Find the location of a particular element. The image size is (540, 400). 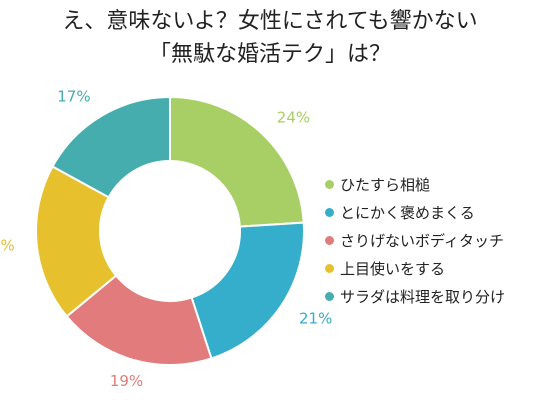

legend-item-1: ひたすら相槌 is located at coordinates (415, 184).